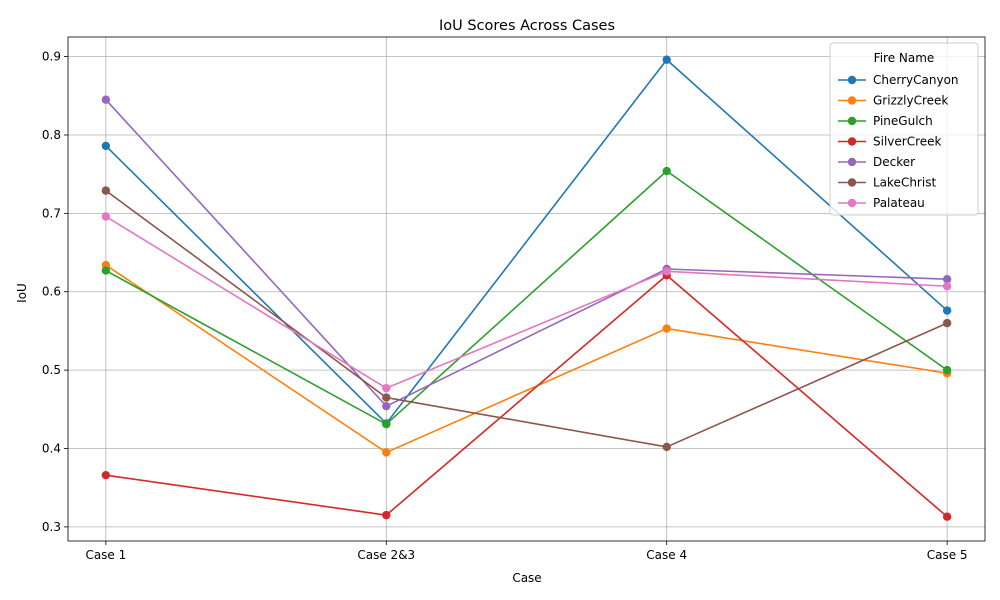  What do you see at coordinates (904, 183) in the screenshot?
I see `legend-label-lakechrist: LakeChrist` at bounding box center [904, 183].